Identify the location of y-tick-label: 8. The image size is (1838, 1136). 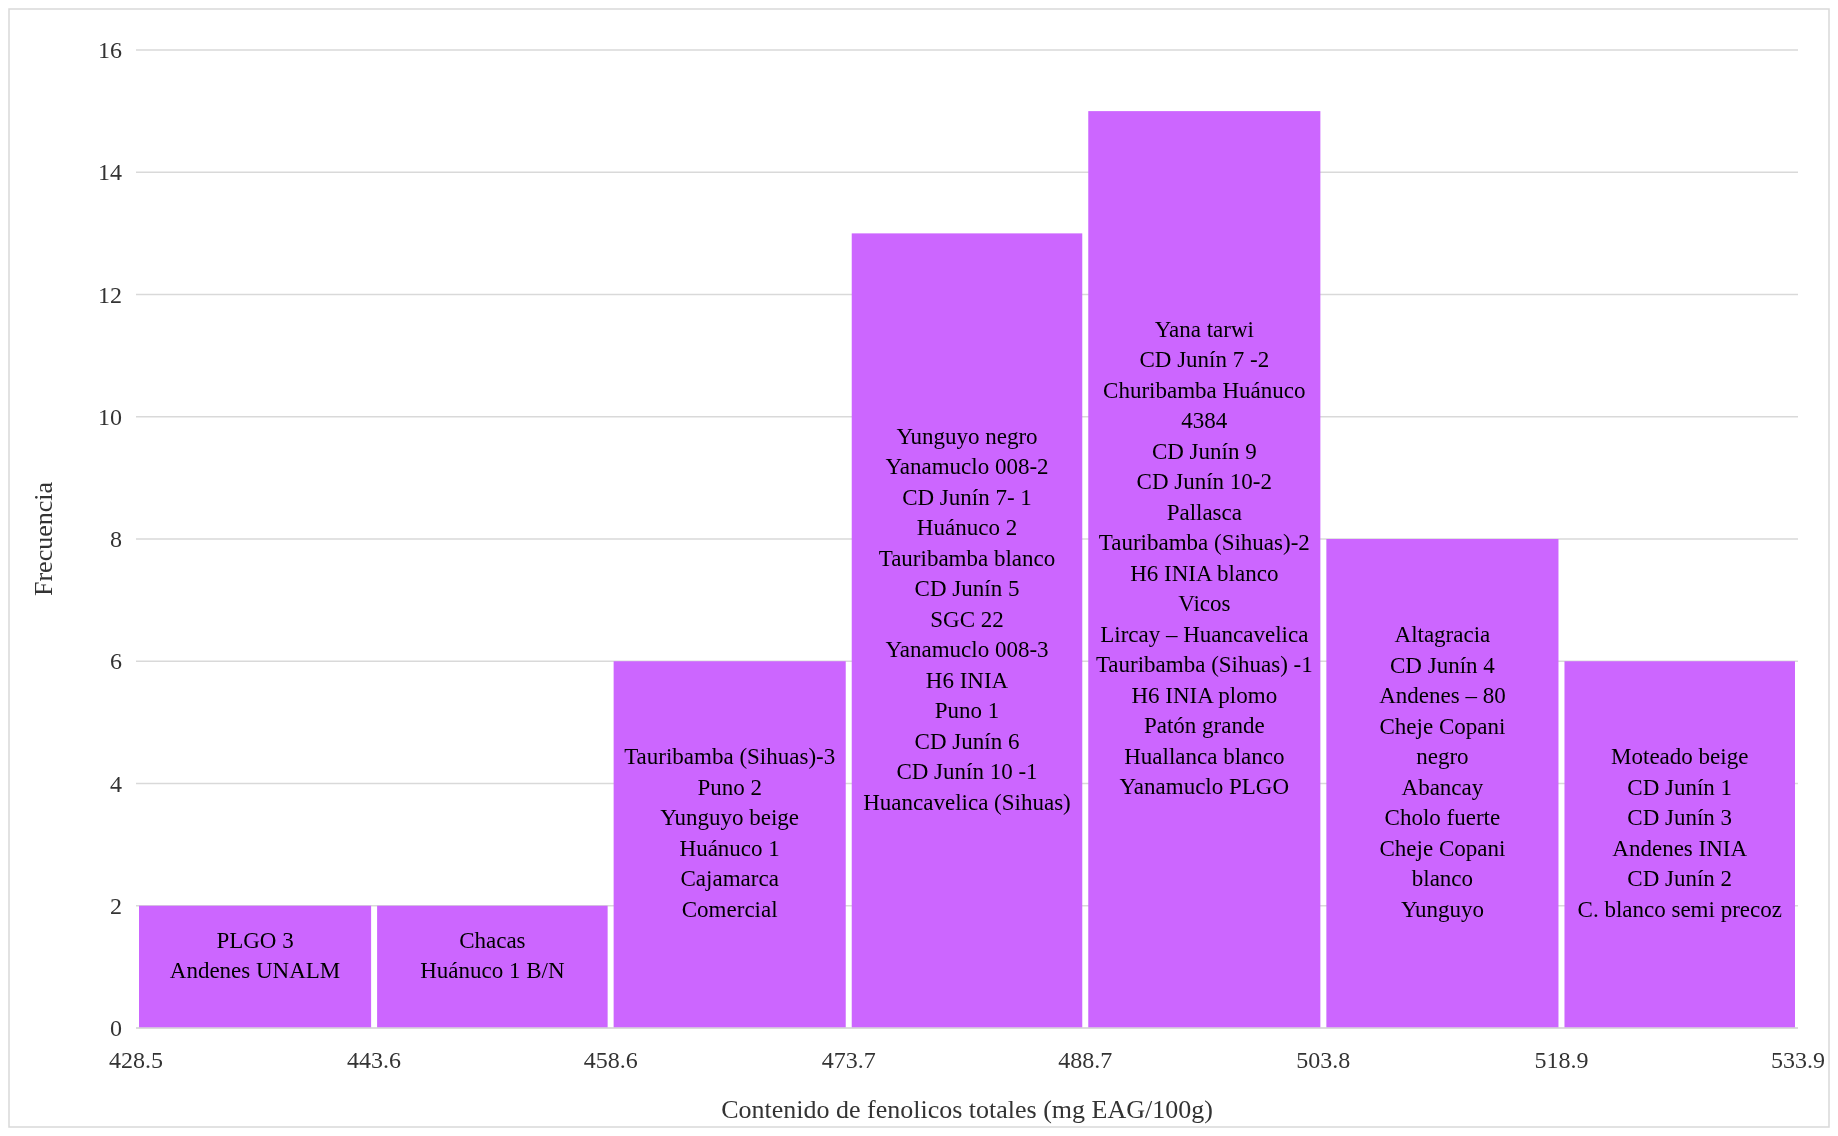
(116, 539).